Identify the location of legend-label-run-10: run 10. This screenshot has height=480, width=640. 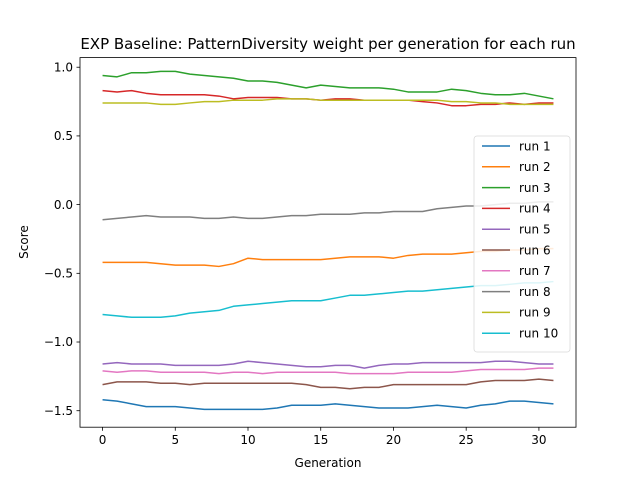
(538, 334).